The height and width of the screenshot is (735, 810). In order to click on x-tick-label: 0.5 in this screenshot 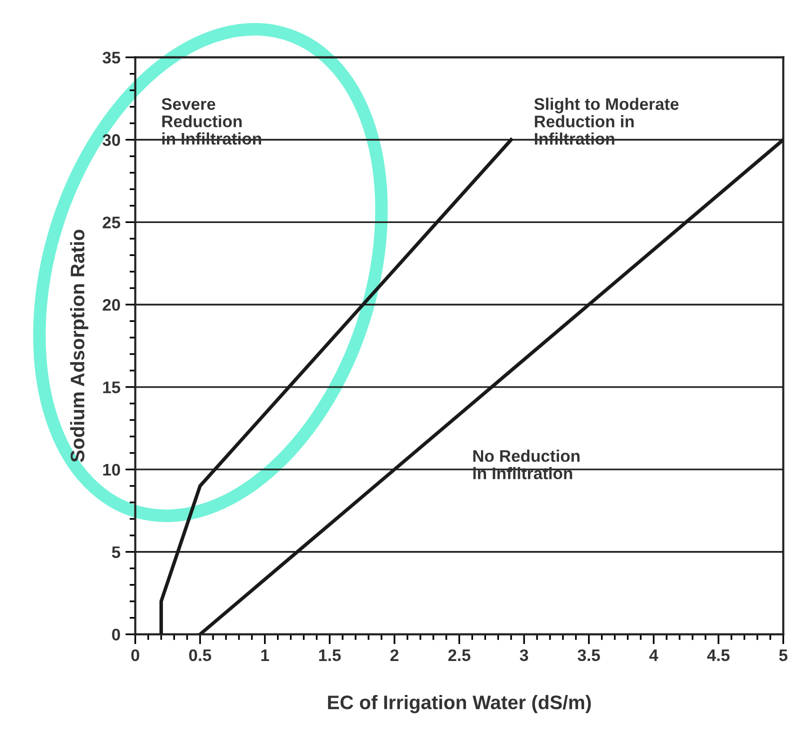, I will do `click(200, 655)`.